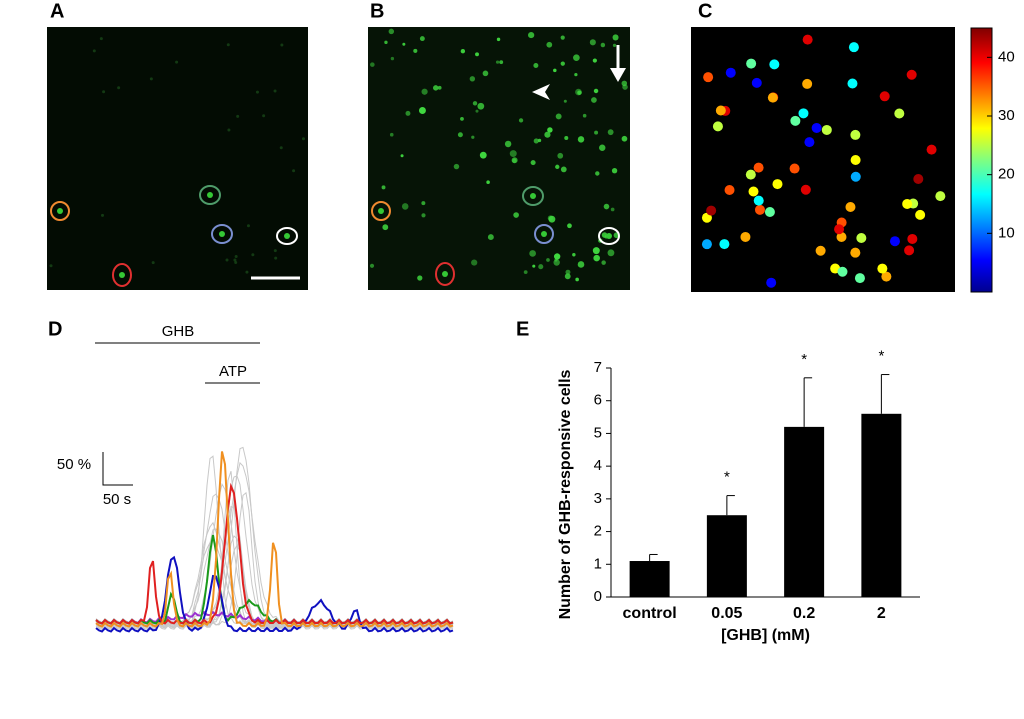  What do you see at coordinates (233, 371) in the screenshot?
I see `atp-label: ATP` at bounding box center [233, 371].